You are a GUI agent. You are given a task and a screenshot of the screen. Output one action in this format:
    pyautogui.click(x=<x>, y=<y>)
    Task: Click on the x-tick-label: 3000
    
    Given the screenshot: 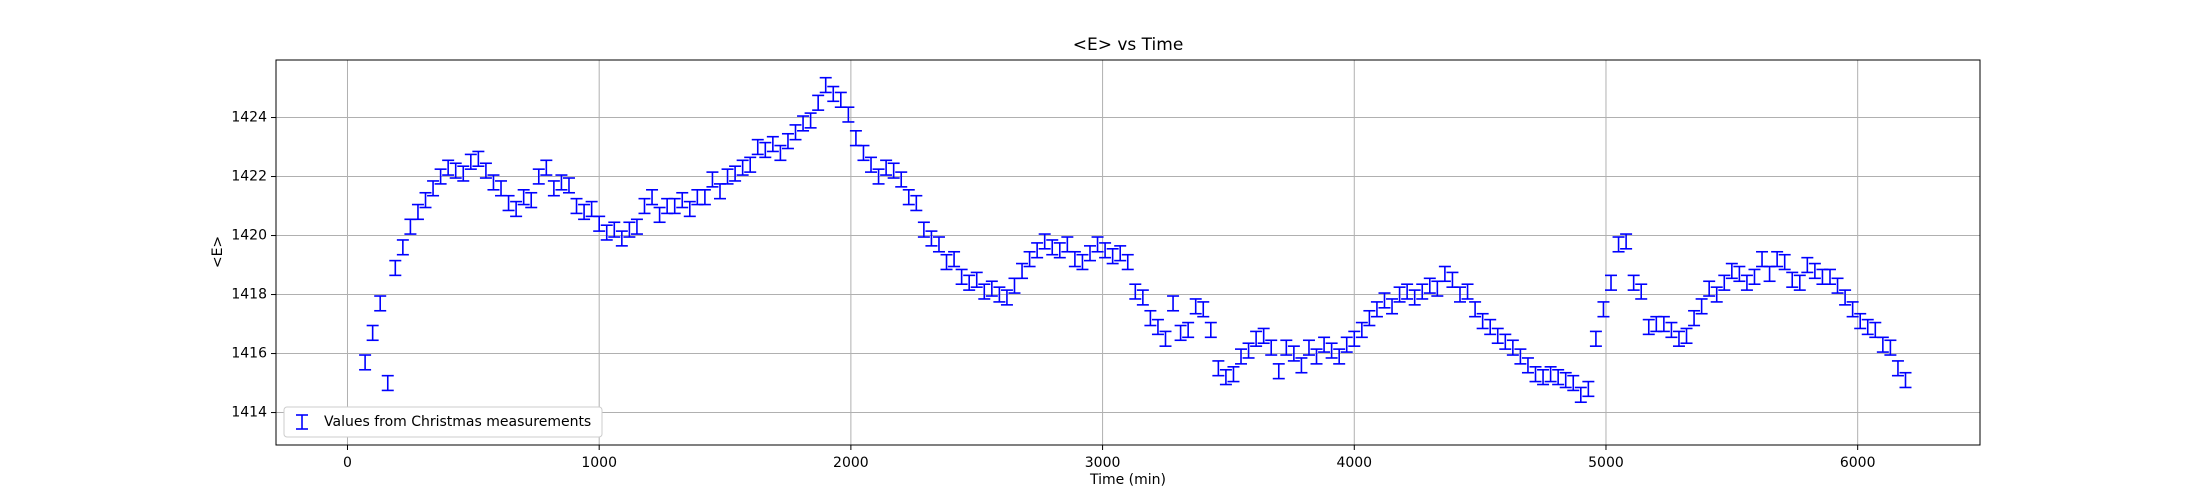 What is the action you would take?
    pyautogui.click(x=1103, y=463)
    